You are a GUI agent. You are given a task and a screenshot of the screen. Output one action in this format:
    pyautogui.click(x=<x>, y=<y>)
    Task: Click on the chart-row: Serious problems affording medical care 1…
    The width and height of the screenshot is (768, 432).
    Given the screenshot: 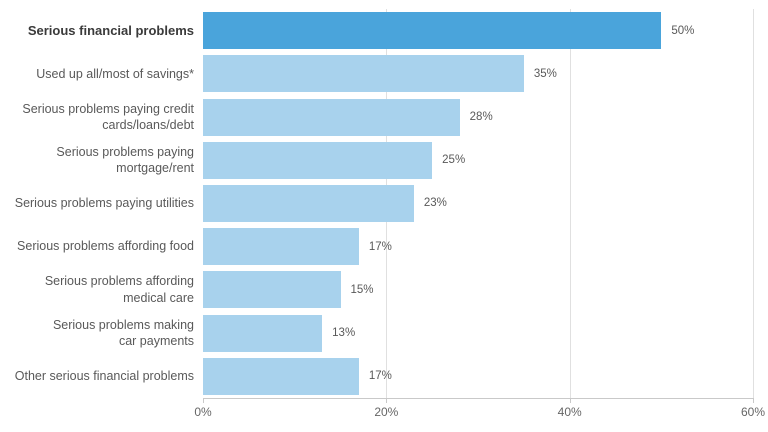 What is the action you would take?
    pyautogui.click(x=376, y=289)
    